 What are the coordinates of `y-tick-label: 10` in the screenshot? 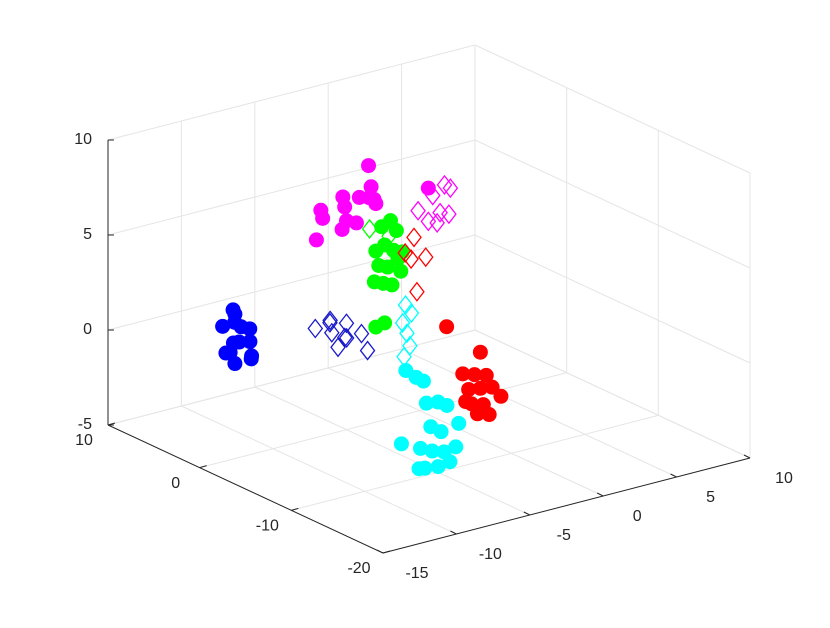 It's located at (84, 440).